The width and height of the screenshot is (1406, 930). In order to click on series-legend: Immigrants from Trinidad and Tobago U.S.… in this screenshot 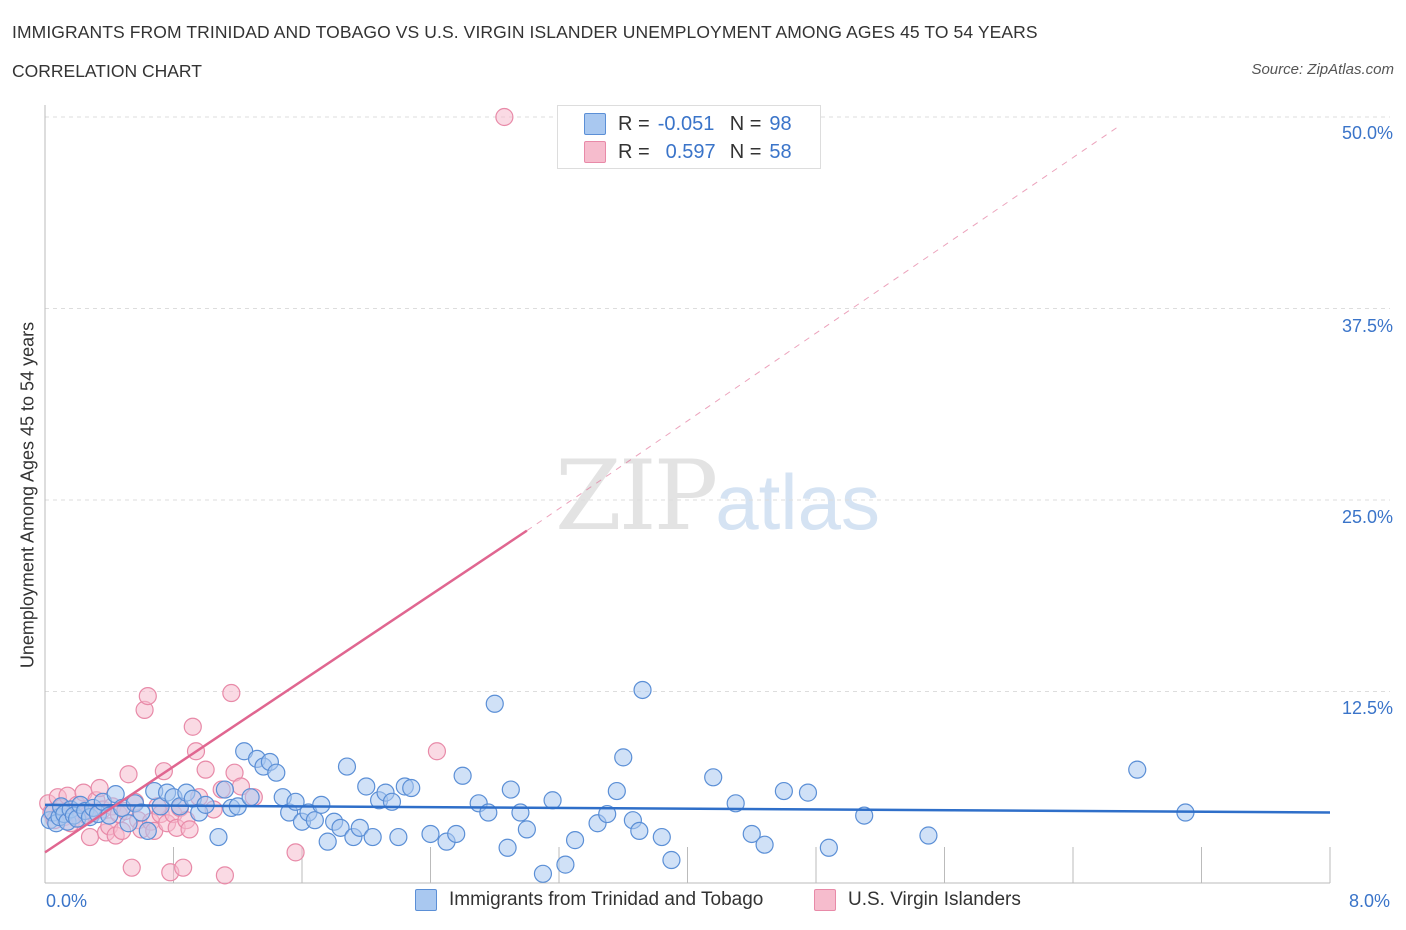, I will do `click(703, 903)`.